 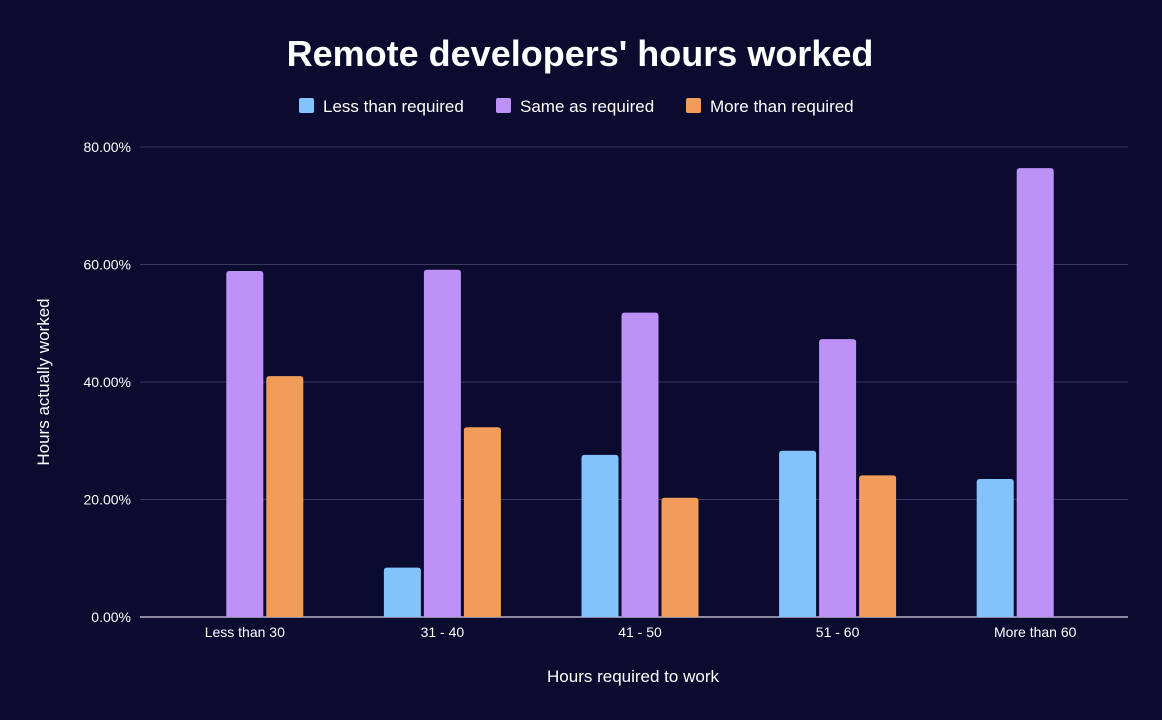 I want to click on legend-label: Same as required, so click(x=587, y=106).